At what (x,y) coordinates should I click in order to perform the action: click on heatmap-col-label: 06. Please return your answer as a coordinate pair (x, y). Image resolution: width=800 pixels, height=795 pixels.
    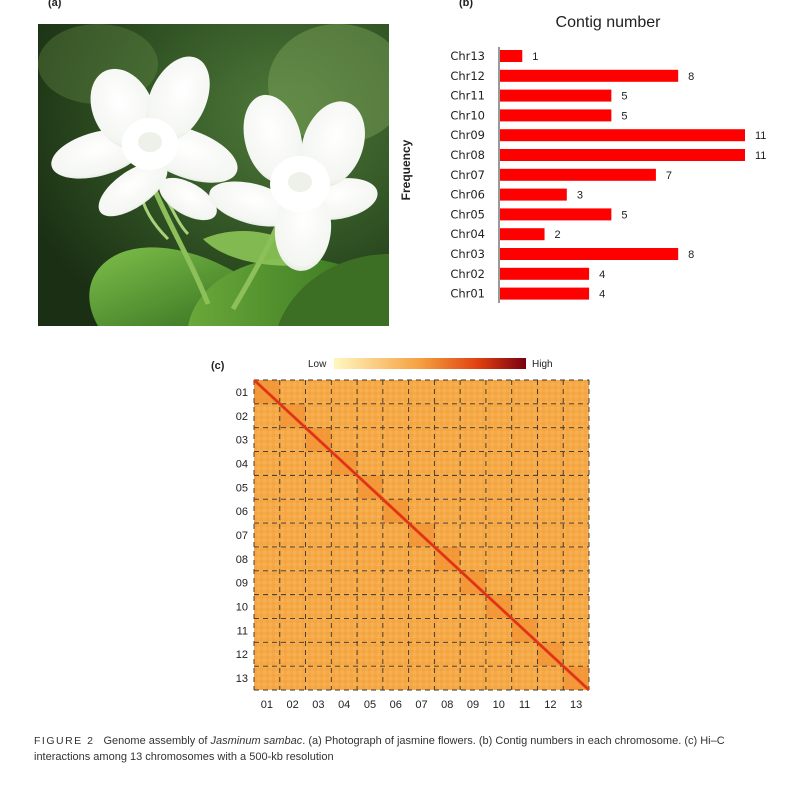
    Looking at the image, I should click on (396, 705).